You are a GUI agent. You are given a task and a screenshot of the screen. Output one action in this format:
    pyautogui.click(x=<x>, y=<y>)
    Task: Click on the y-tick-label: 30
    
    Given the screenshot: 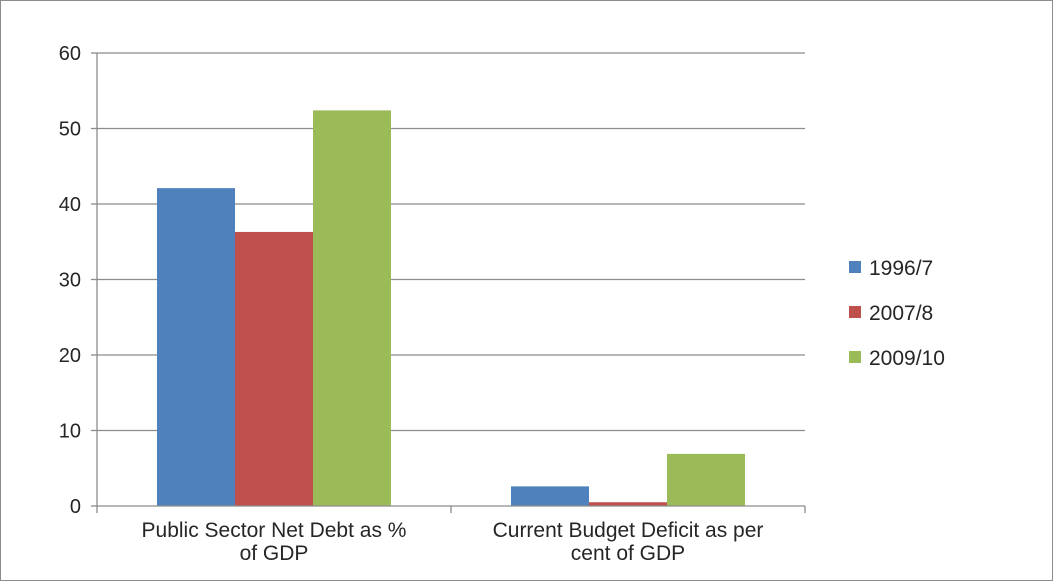 What is the action you would take?
    pyautogui.click(x=70, y=281)
    